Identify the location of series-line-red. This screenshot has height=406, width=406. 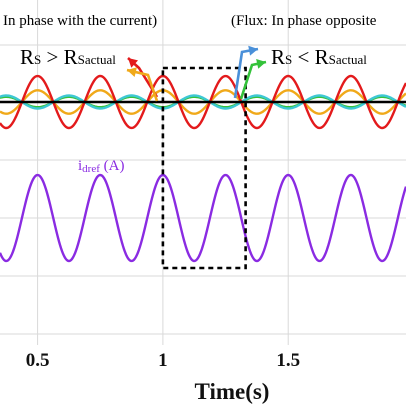
(203, 102).